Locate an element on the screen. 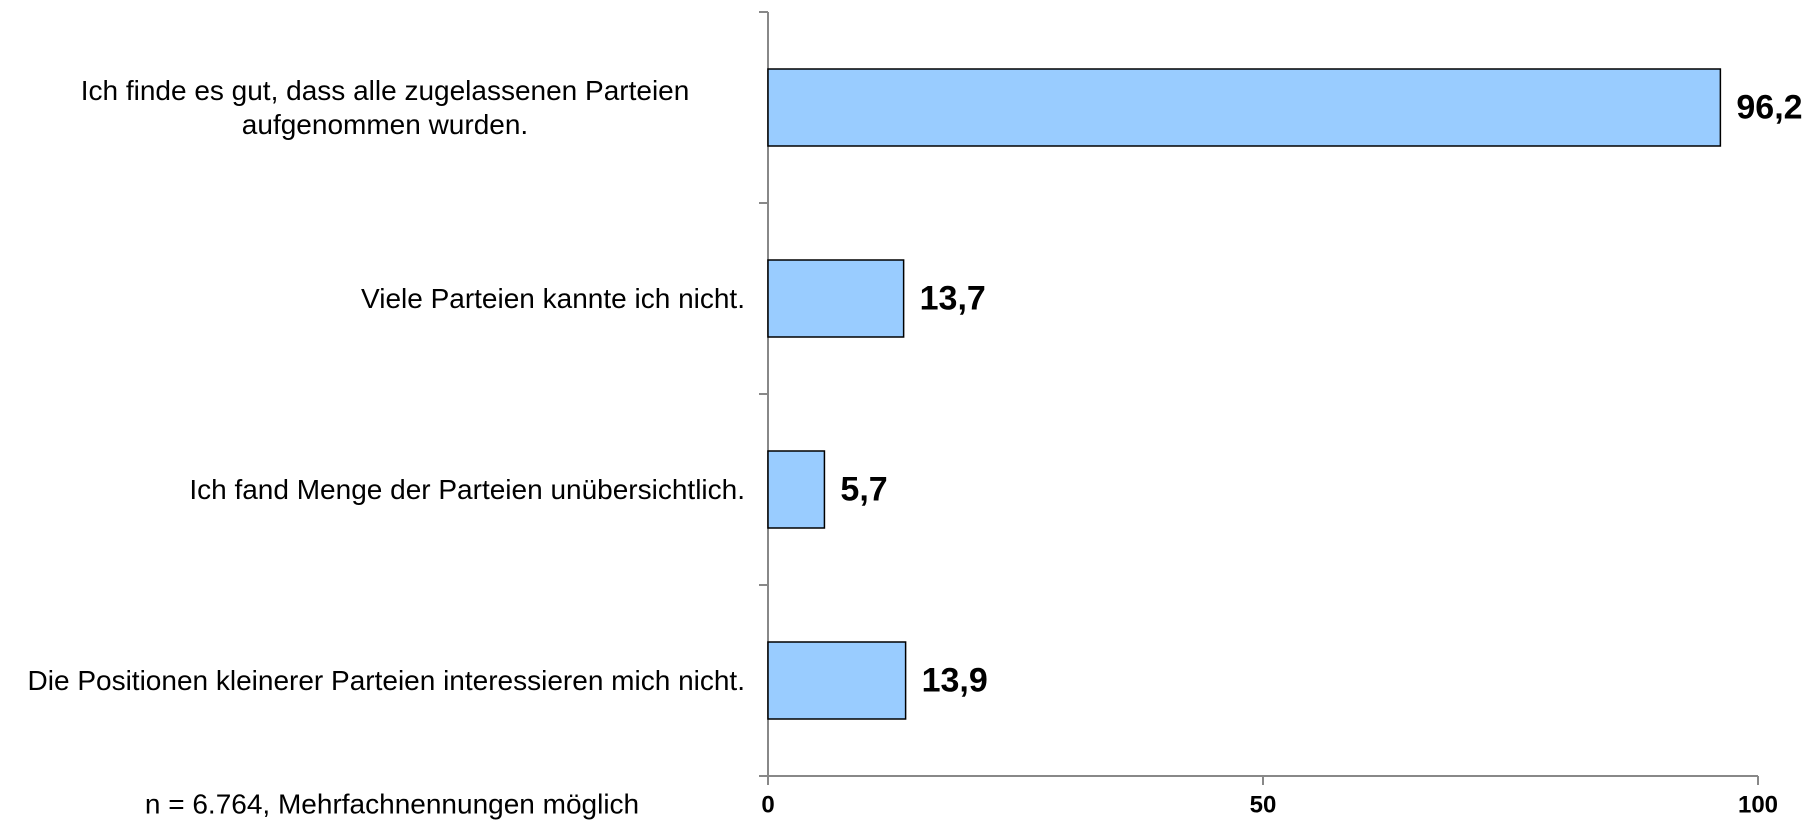 The height and width of the screenshot is (821, 1816). value-label: 5,7 is located at coordinates (863, 489).